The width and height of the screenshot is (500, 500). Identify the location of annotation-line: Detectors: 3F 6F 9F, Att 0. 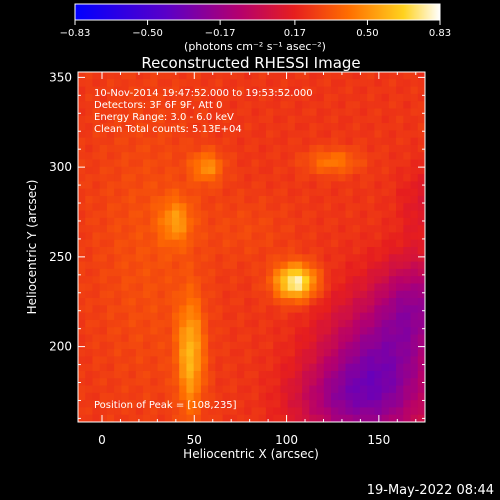
(158, 105).